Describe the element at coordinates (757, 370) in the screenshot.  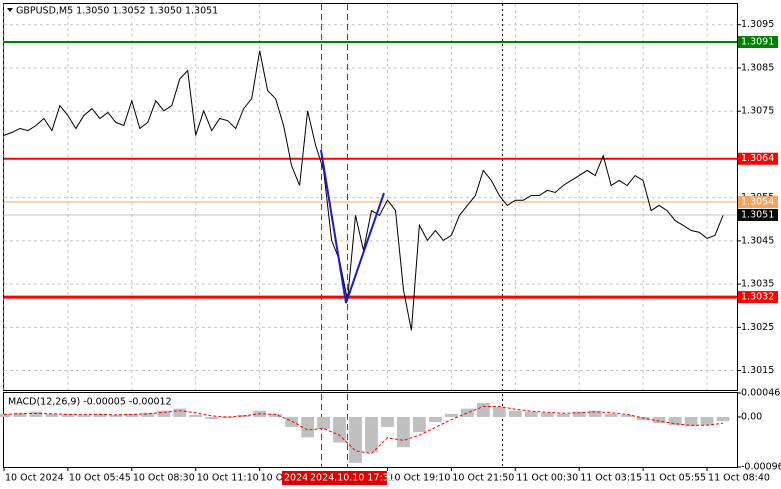
I see `y-tick-label: 1.3015` at that location.